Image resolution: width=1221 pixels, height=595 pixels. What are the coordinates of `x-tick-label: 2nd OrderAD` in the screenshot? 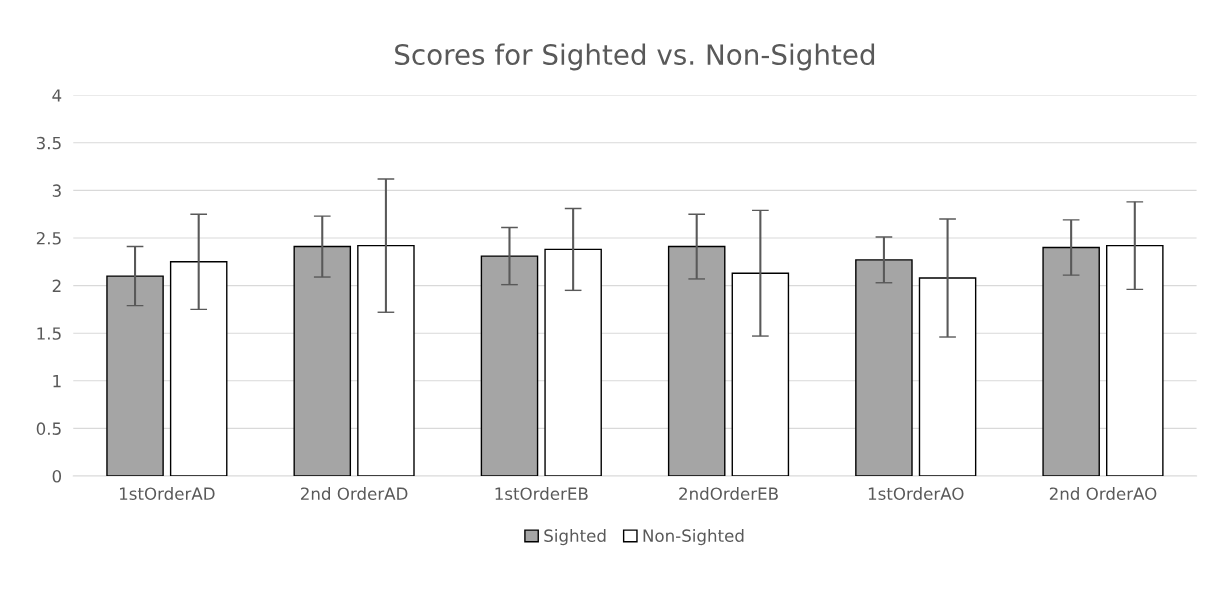 It's located at (354, 494).